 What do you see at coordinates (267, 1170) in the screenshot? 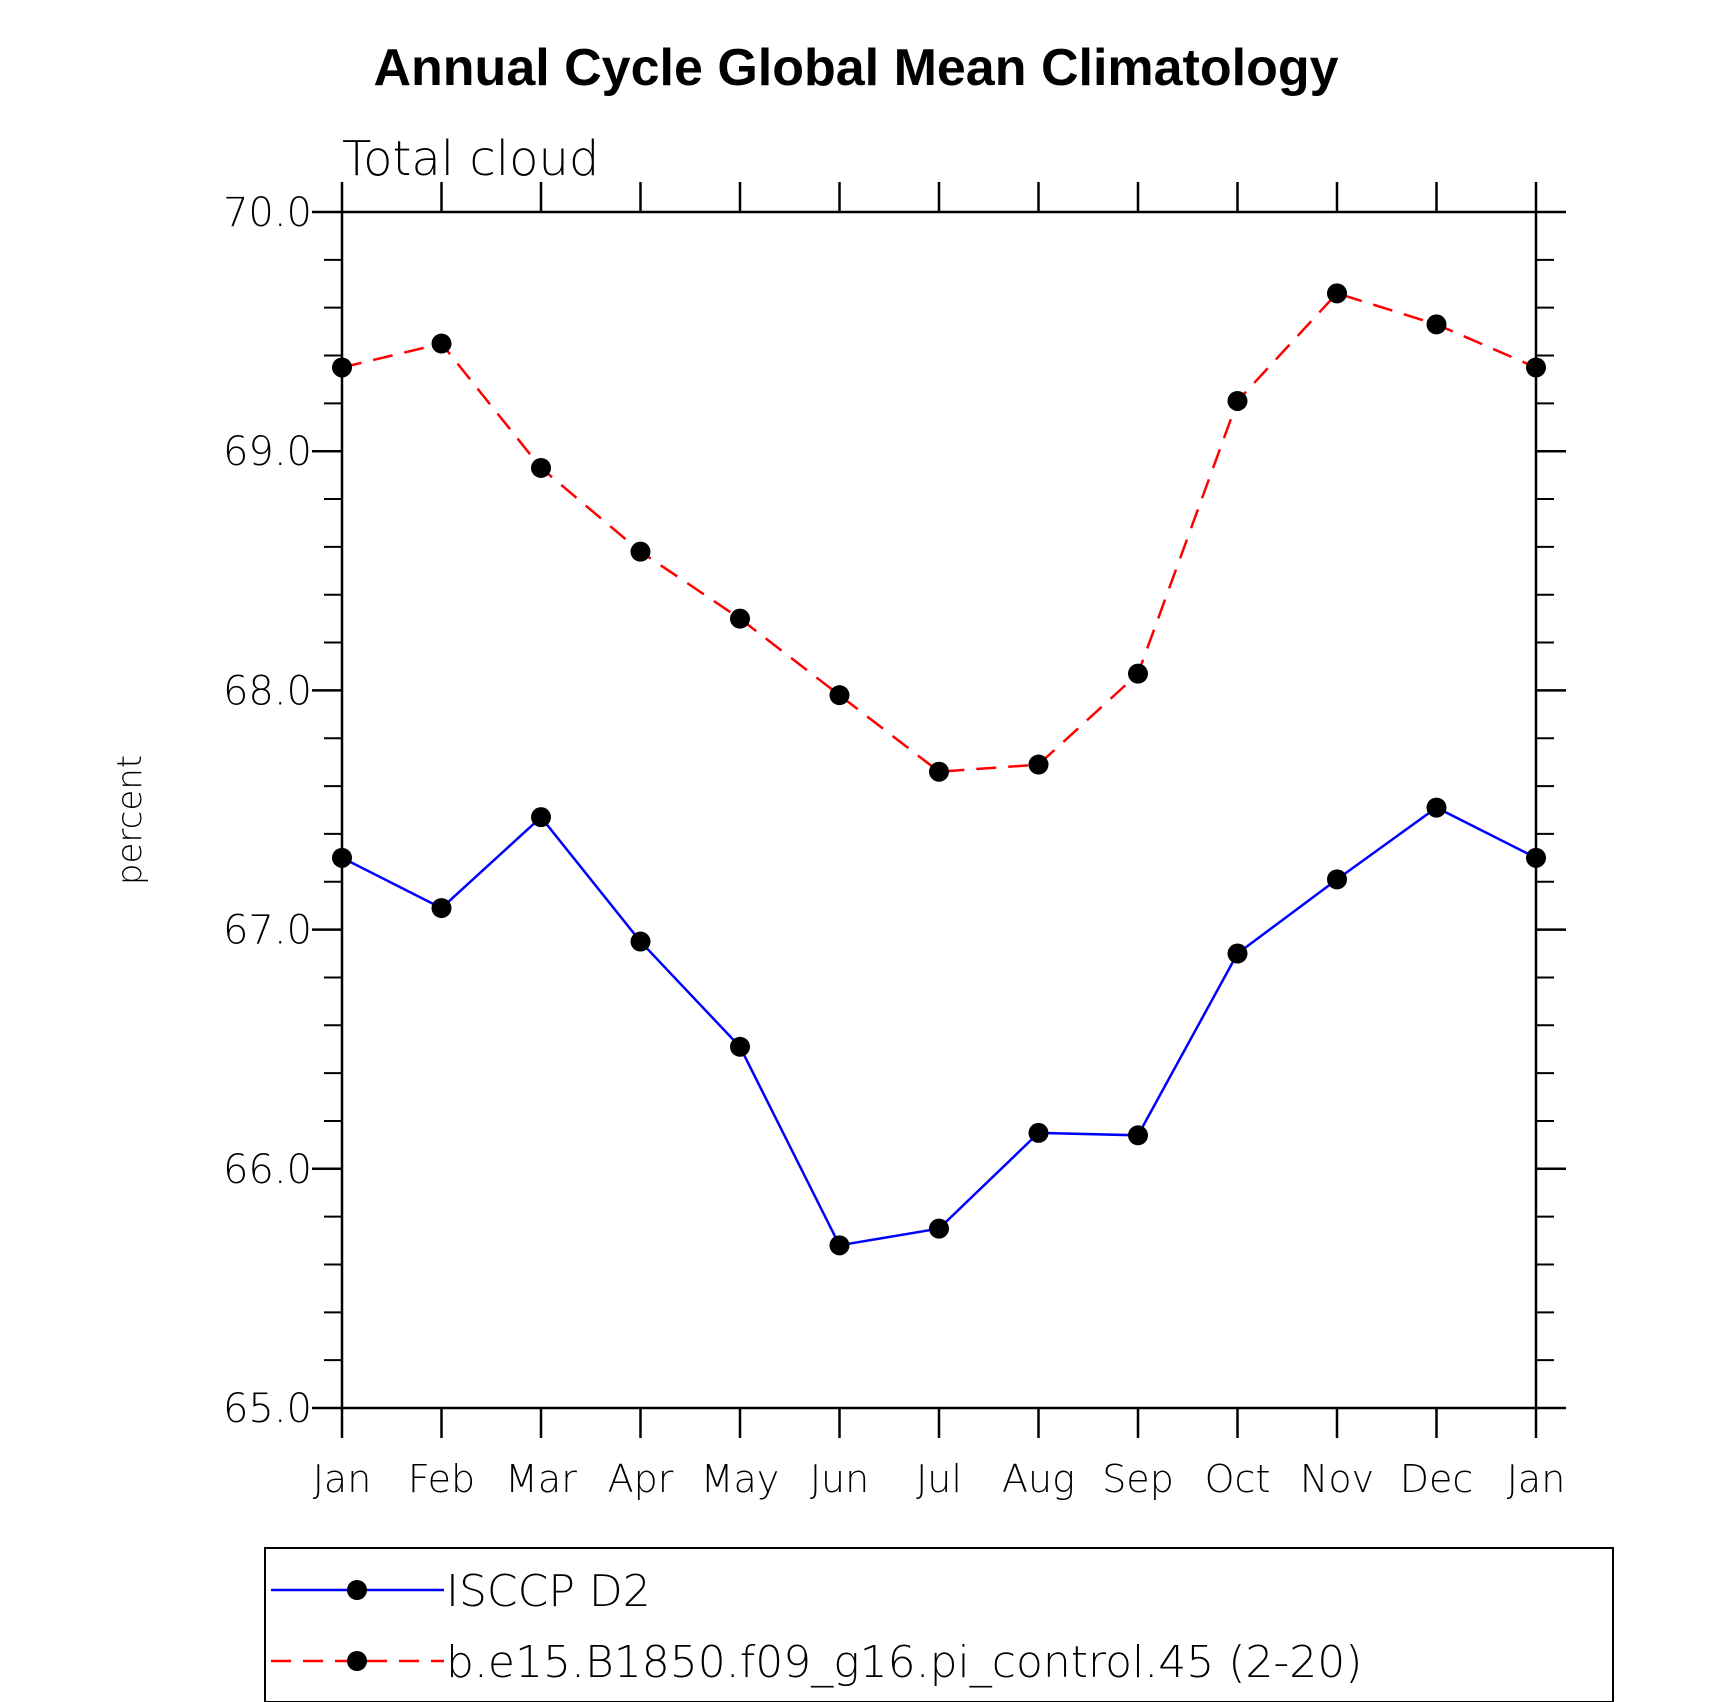
I see `y-tick-label: 66.0` at bounding box center [267, 1170].